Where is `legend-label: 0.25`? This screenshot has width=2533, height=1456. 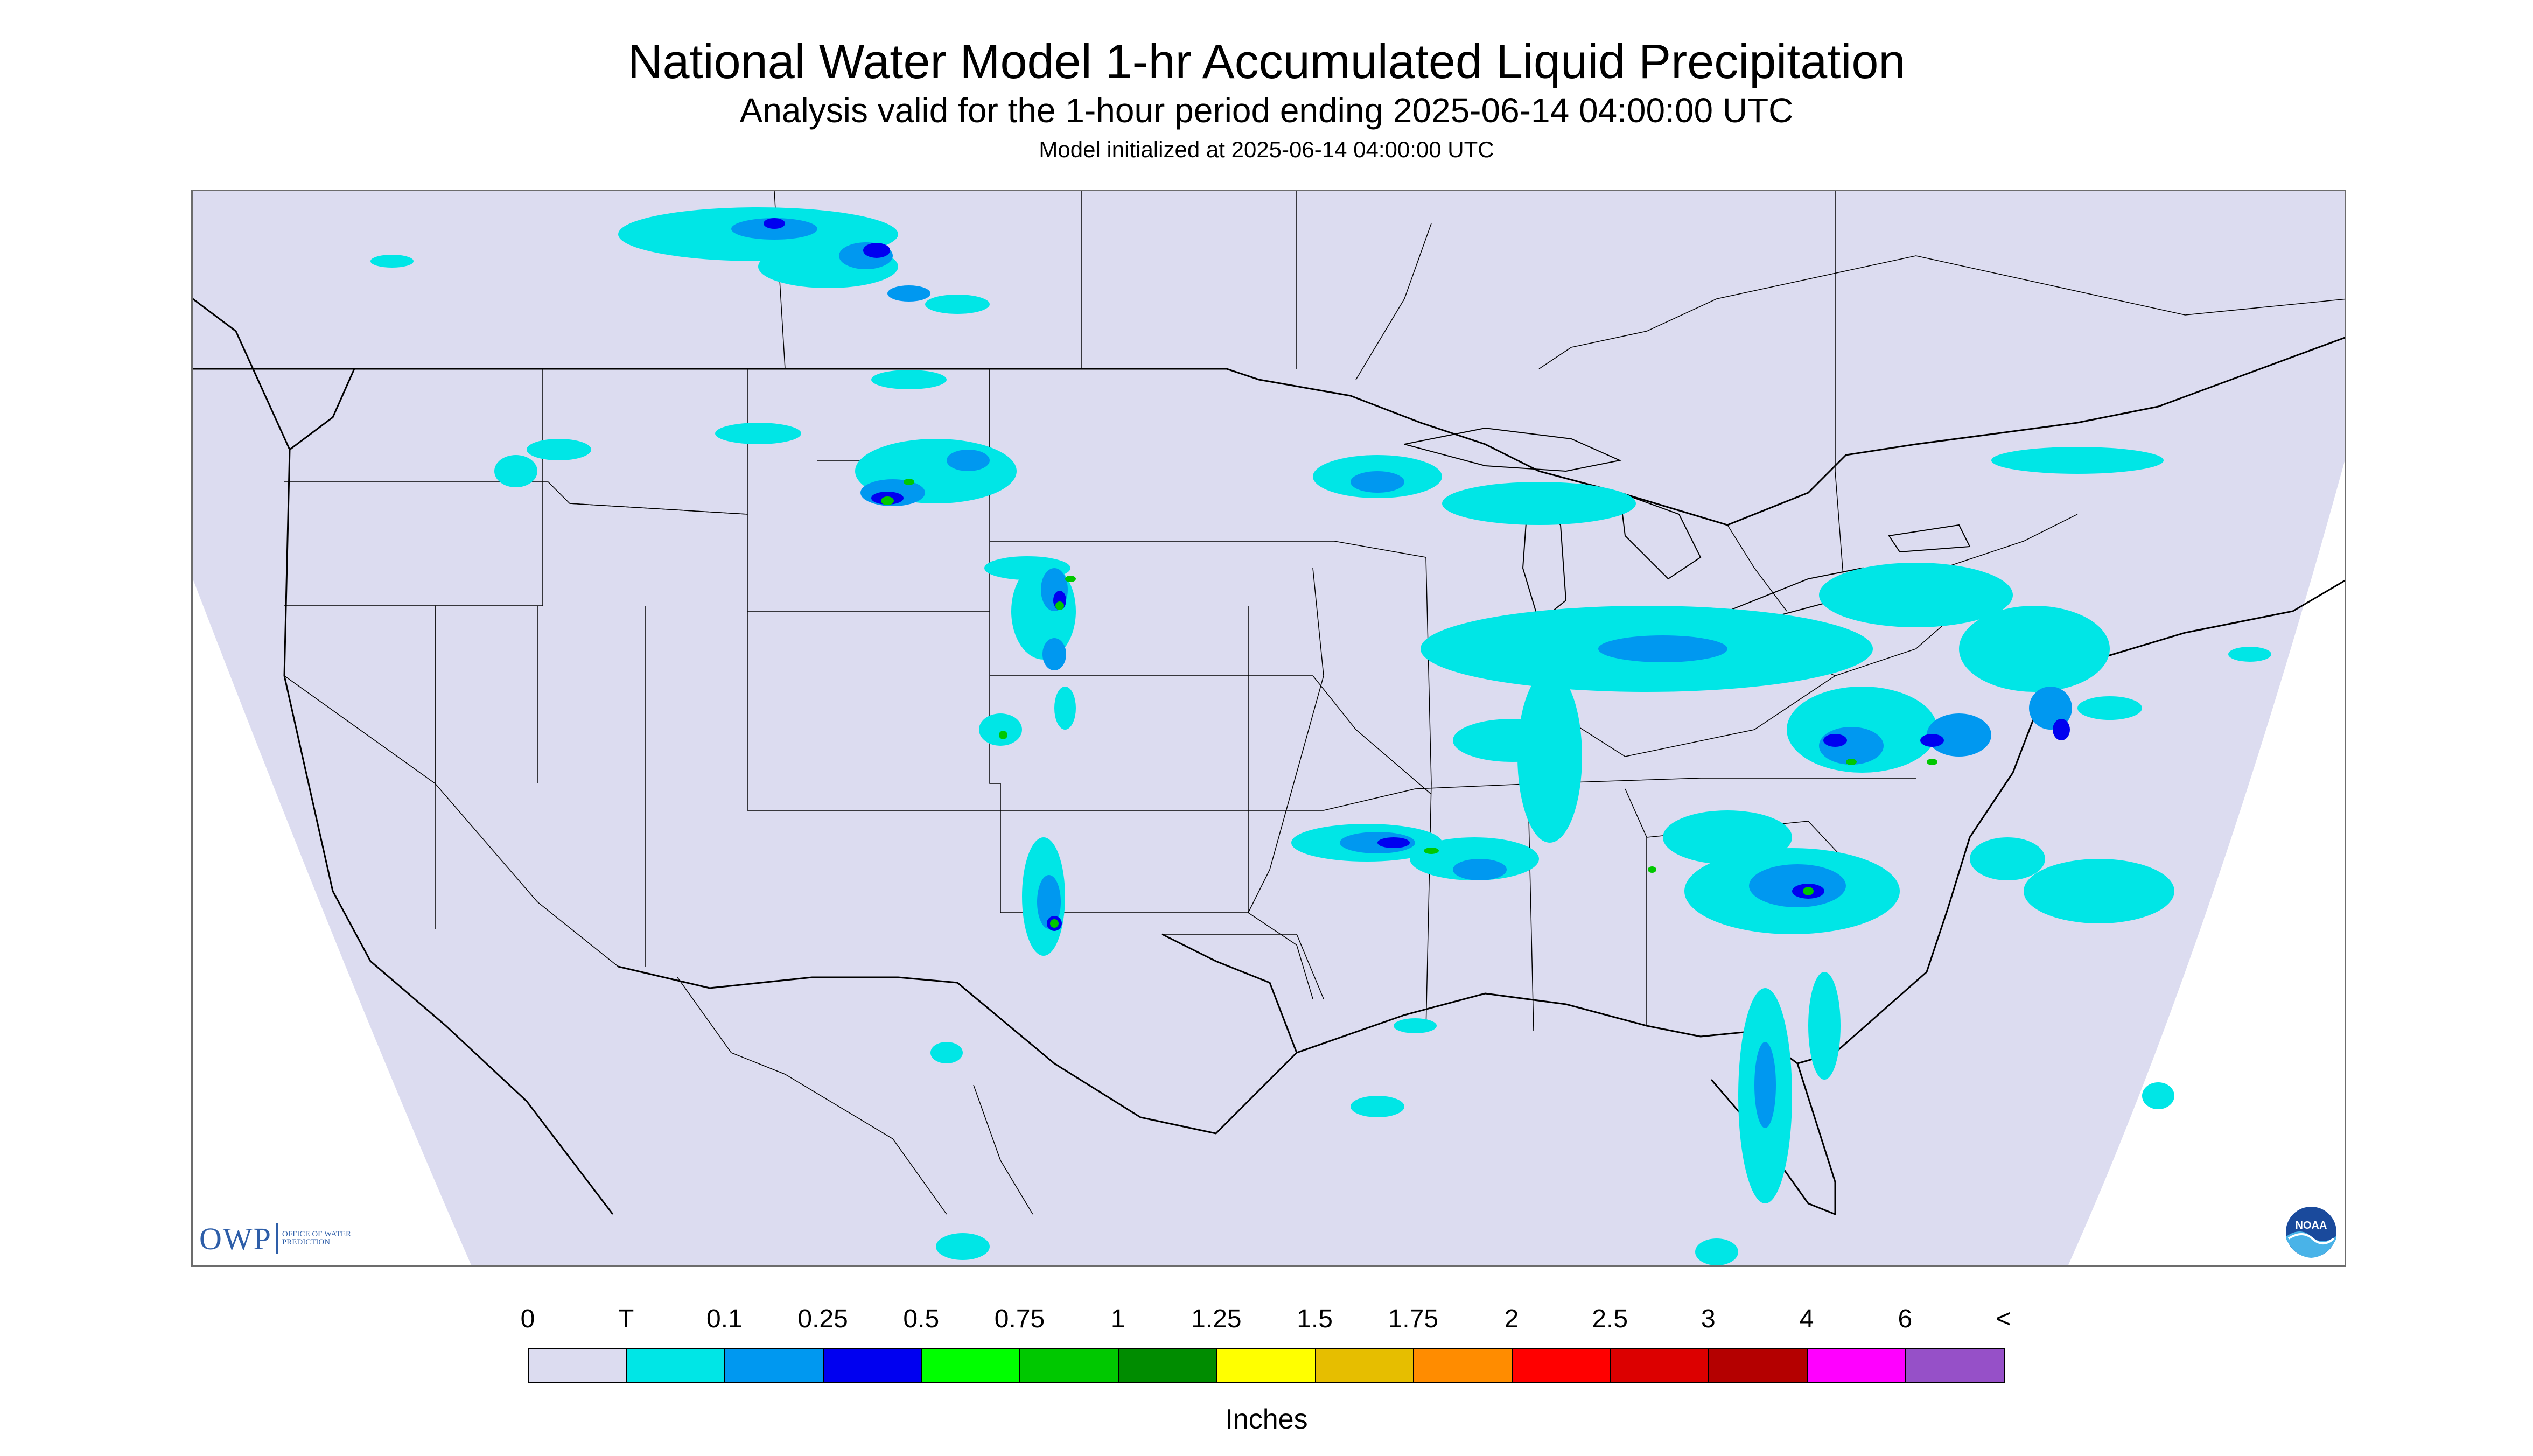 legend-label: 0.25 is located at coordinates (823, 1319).